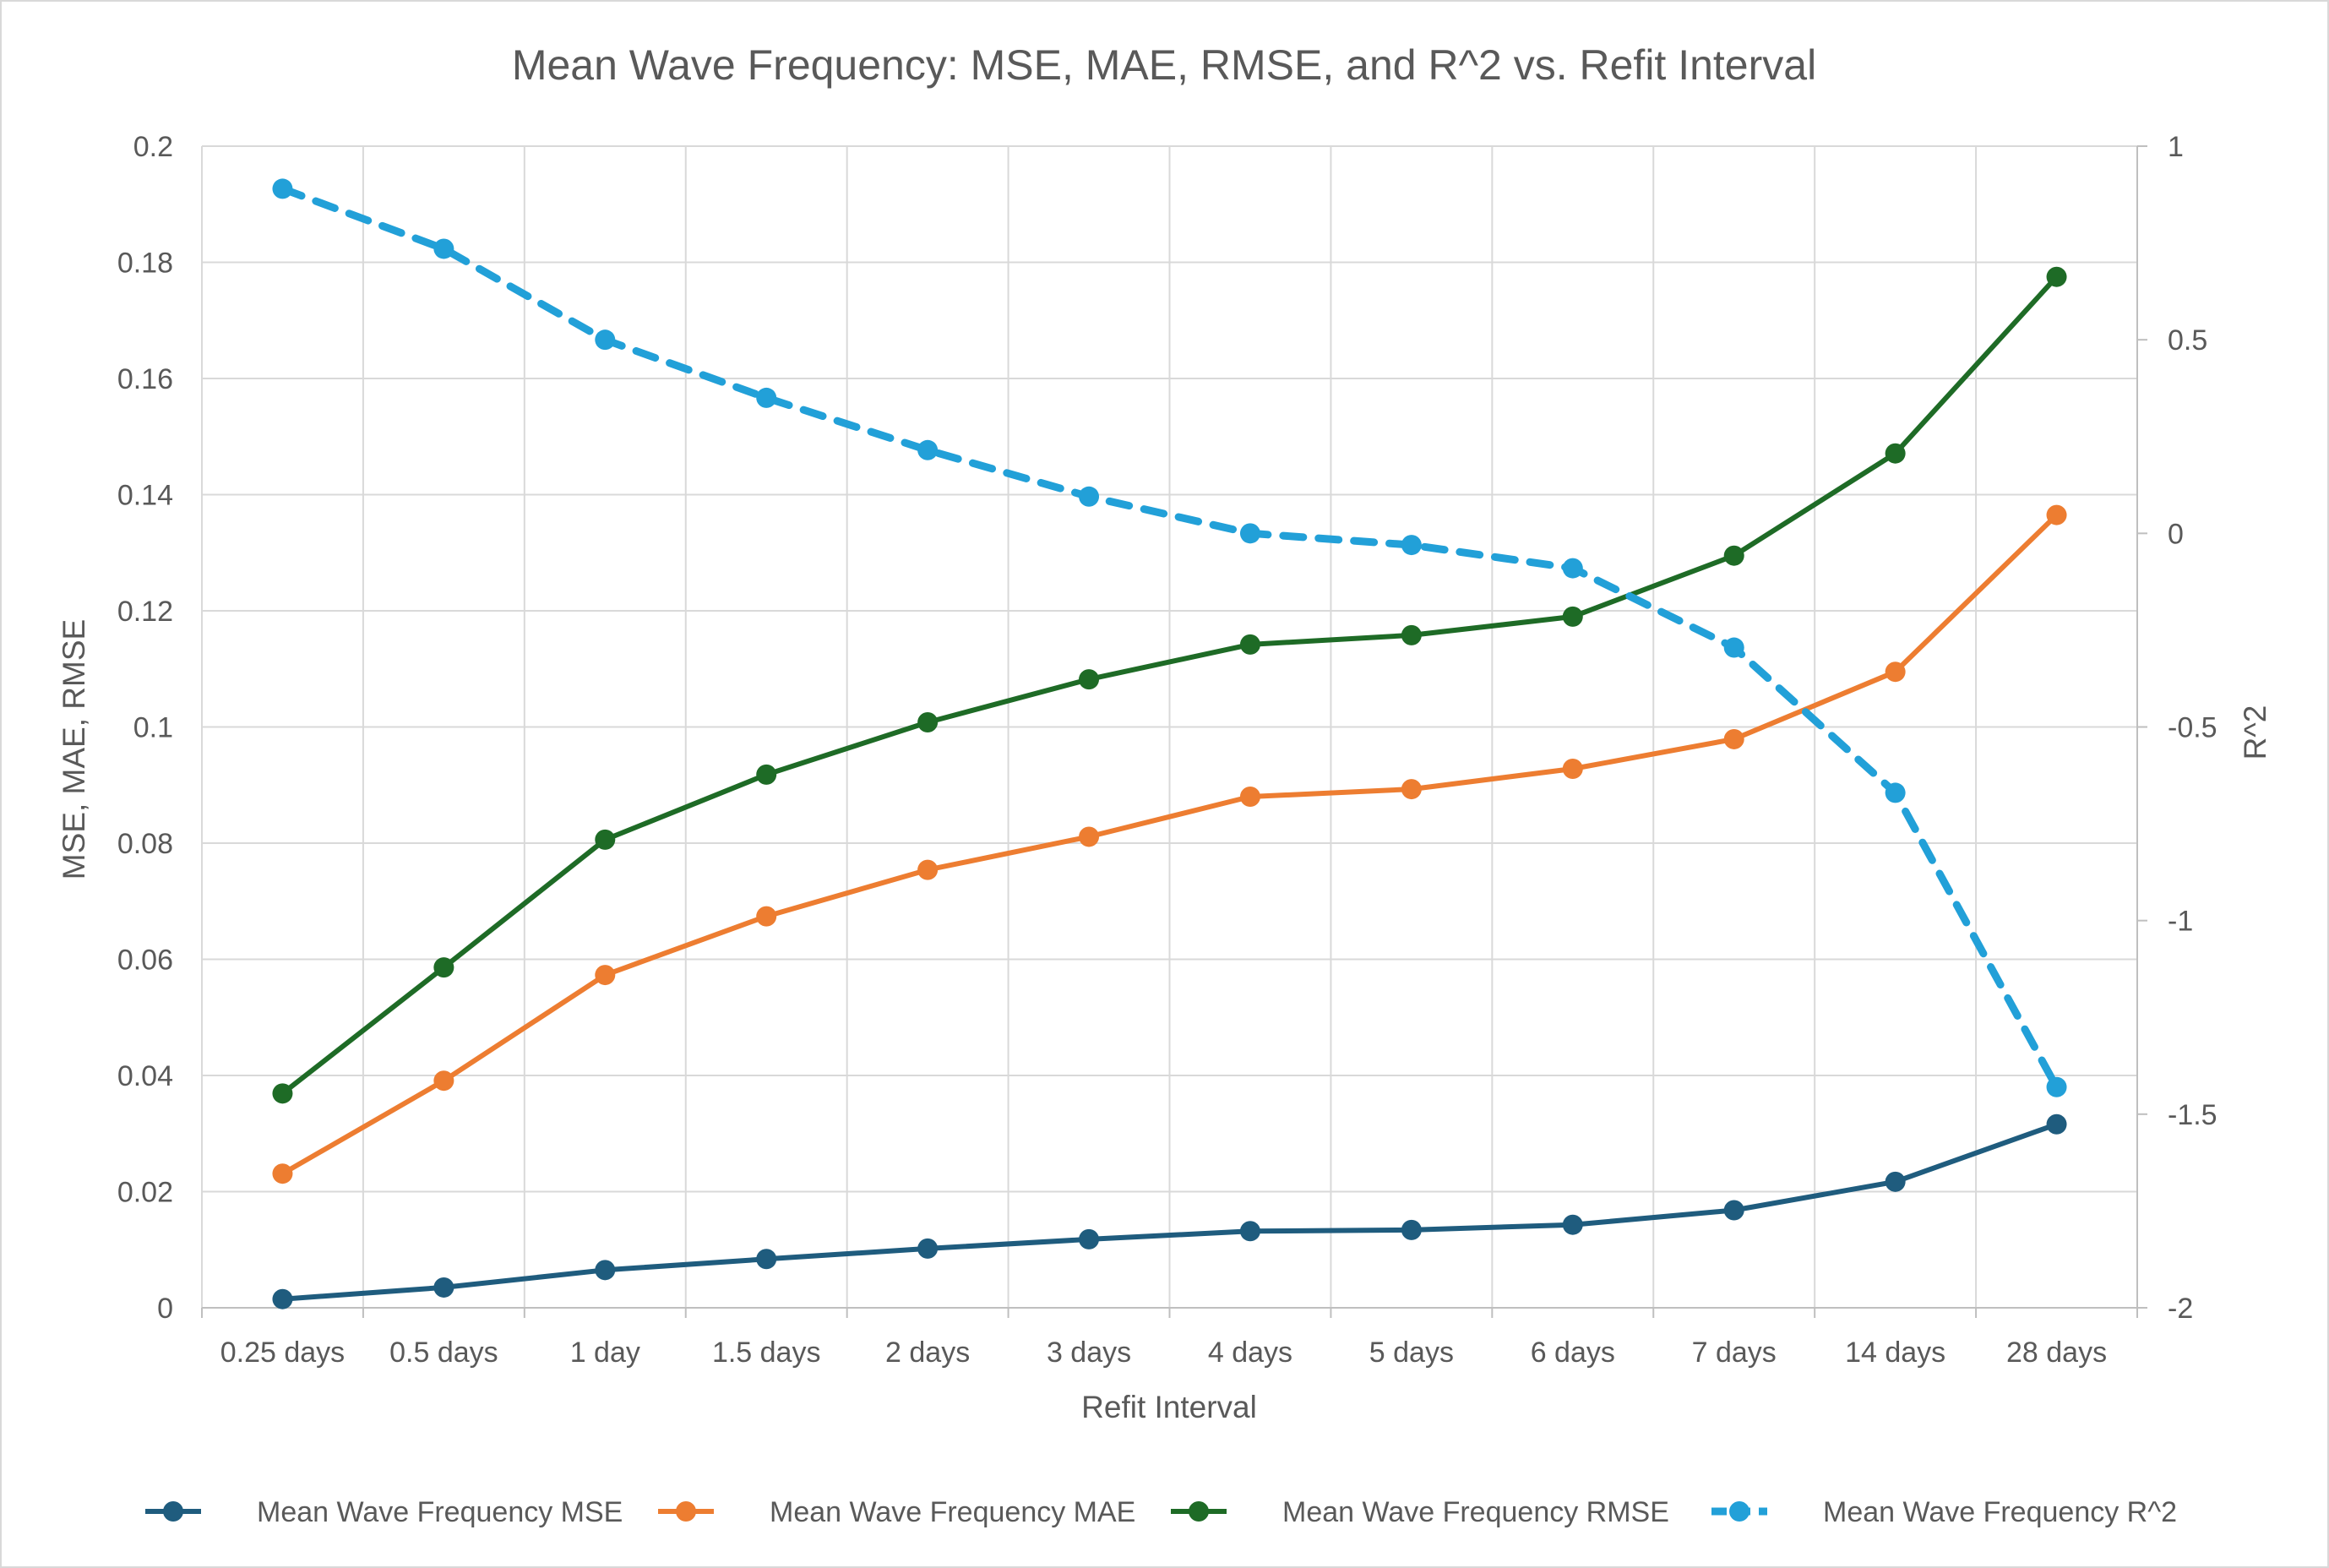 The width and height of the screenshot is (2329, 1568). Describe the element at coordinates (2180, 1309) in the screenshot. I see `y2-tick-label: -2` at that location.